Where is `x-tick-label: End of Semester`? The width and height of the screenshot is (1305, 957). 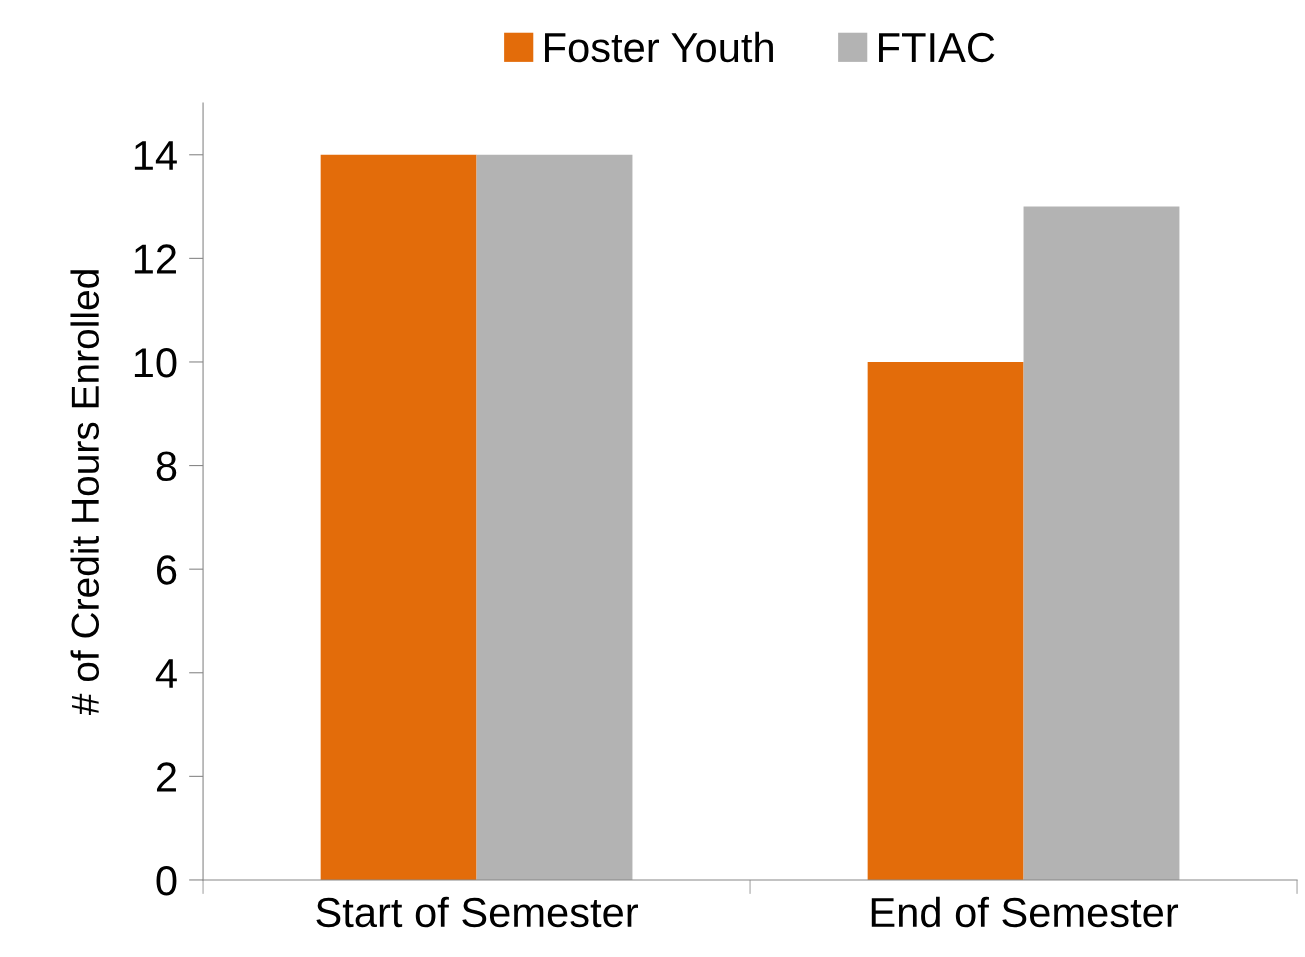
x-tick-label: End of Semester is located at coordinates (1025, 912).